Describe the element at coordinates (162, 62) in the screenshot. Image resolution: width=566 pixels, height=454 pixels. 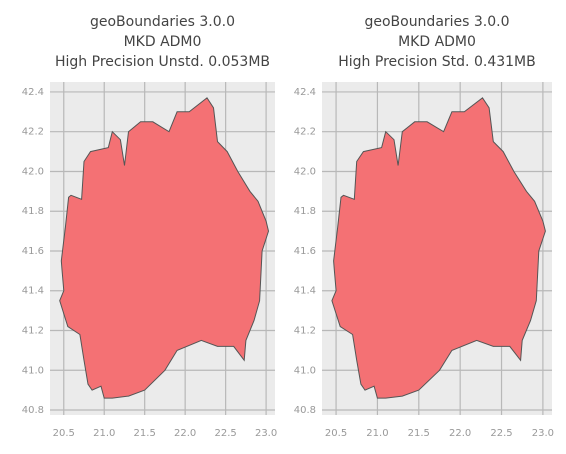
I see `chart-title: High Precision Unstd. 0.053MB` at that location.